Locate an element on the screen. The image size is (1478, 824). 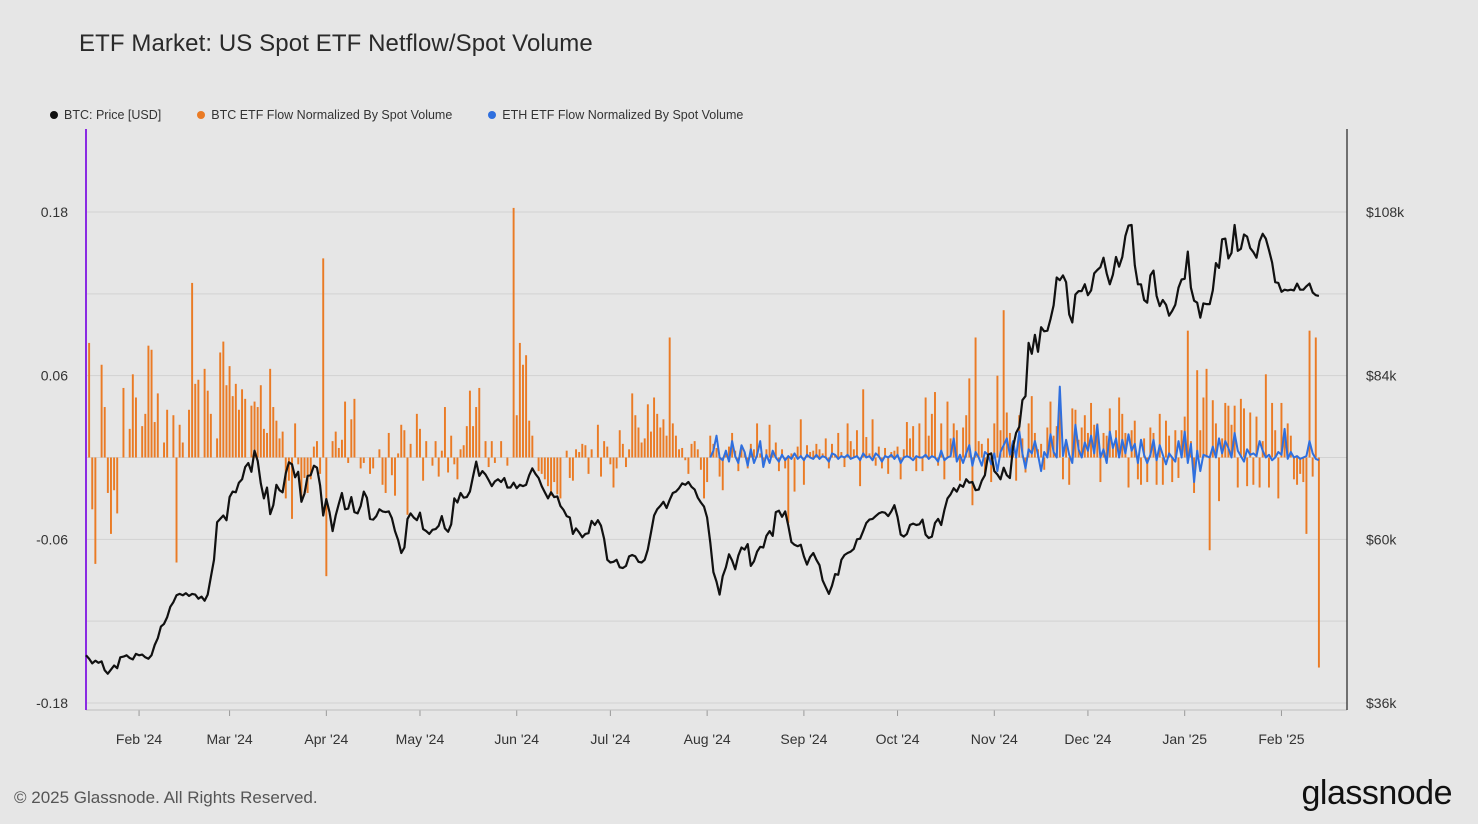
x-tick-label: Feb '24 is located at coordinates (139, 739).